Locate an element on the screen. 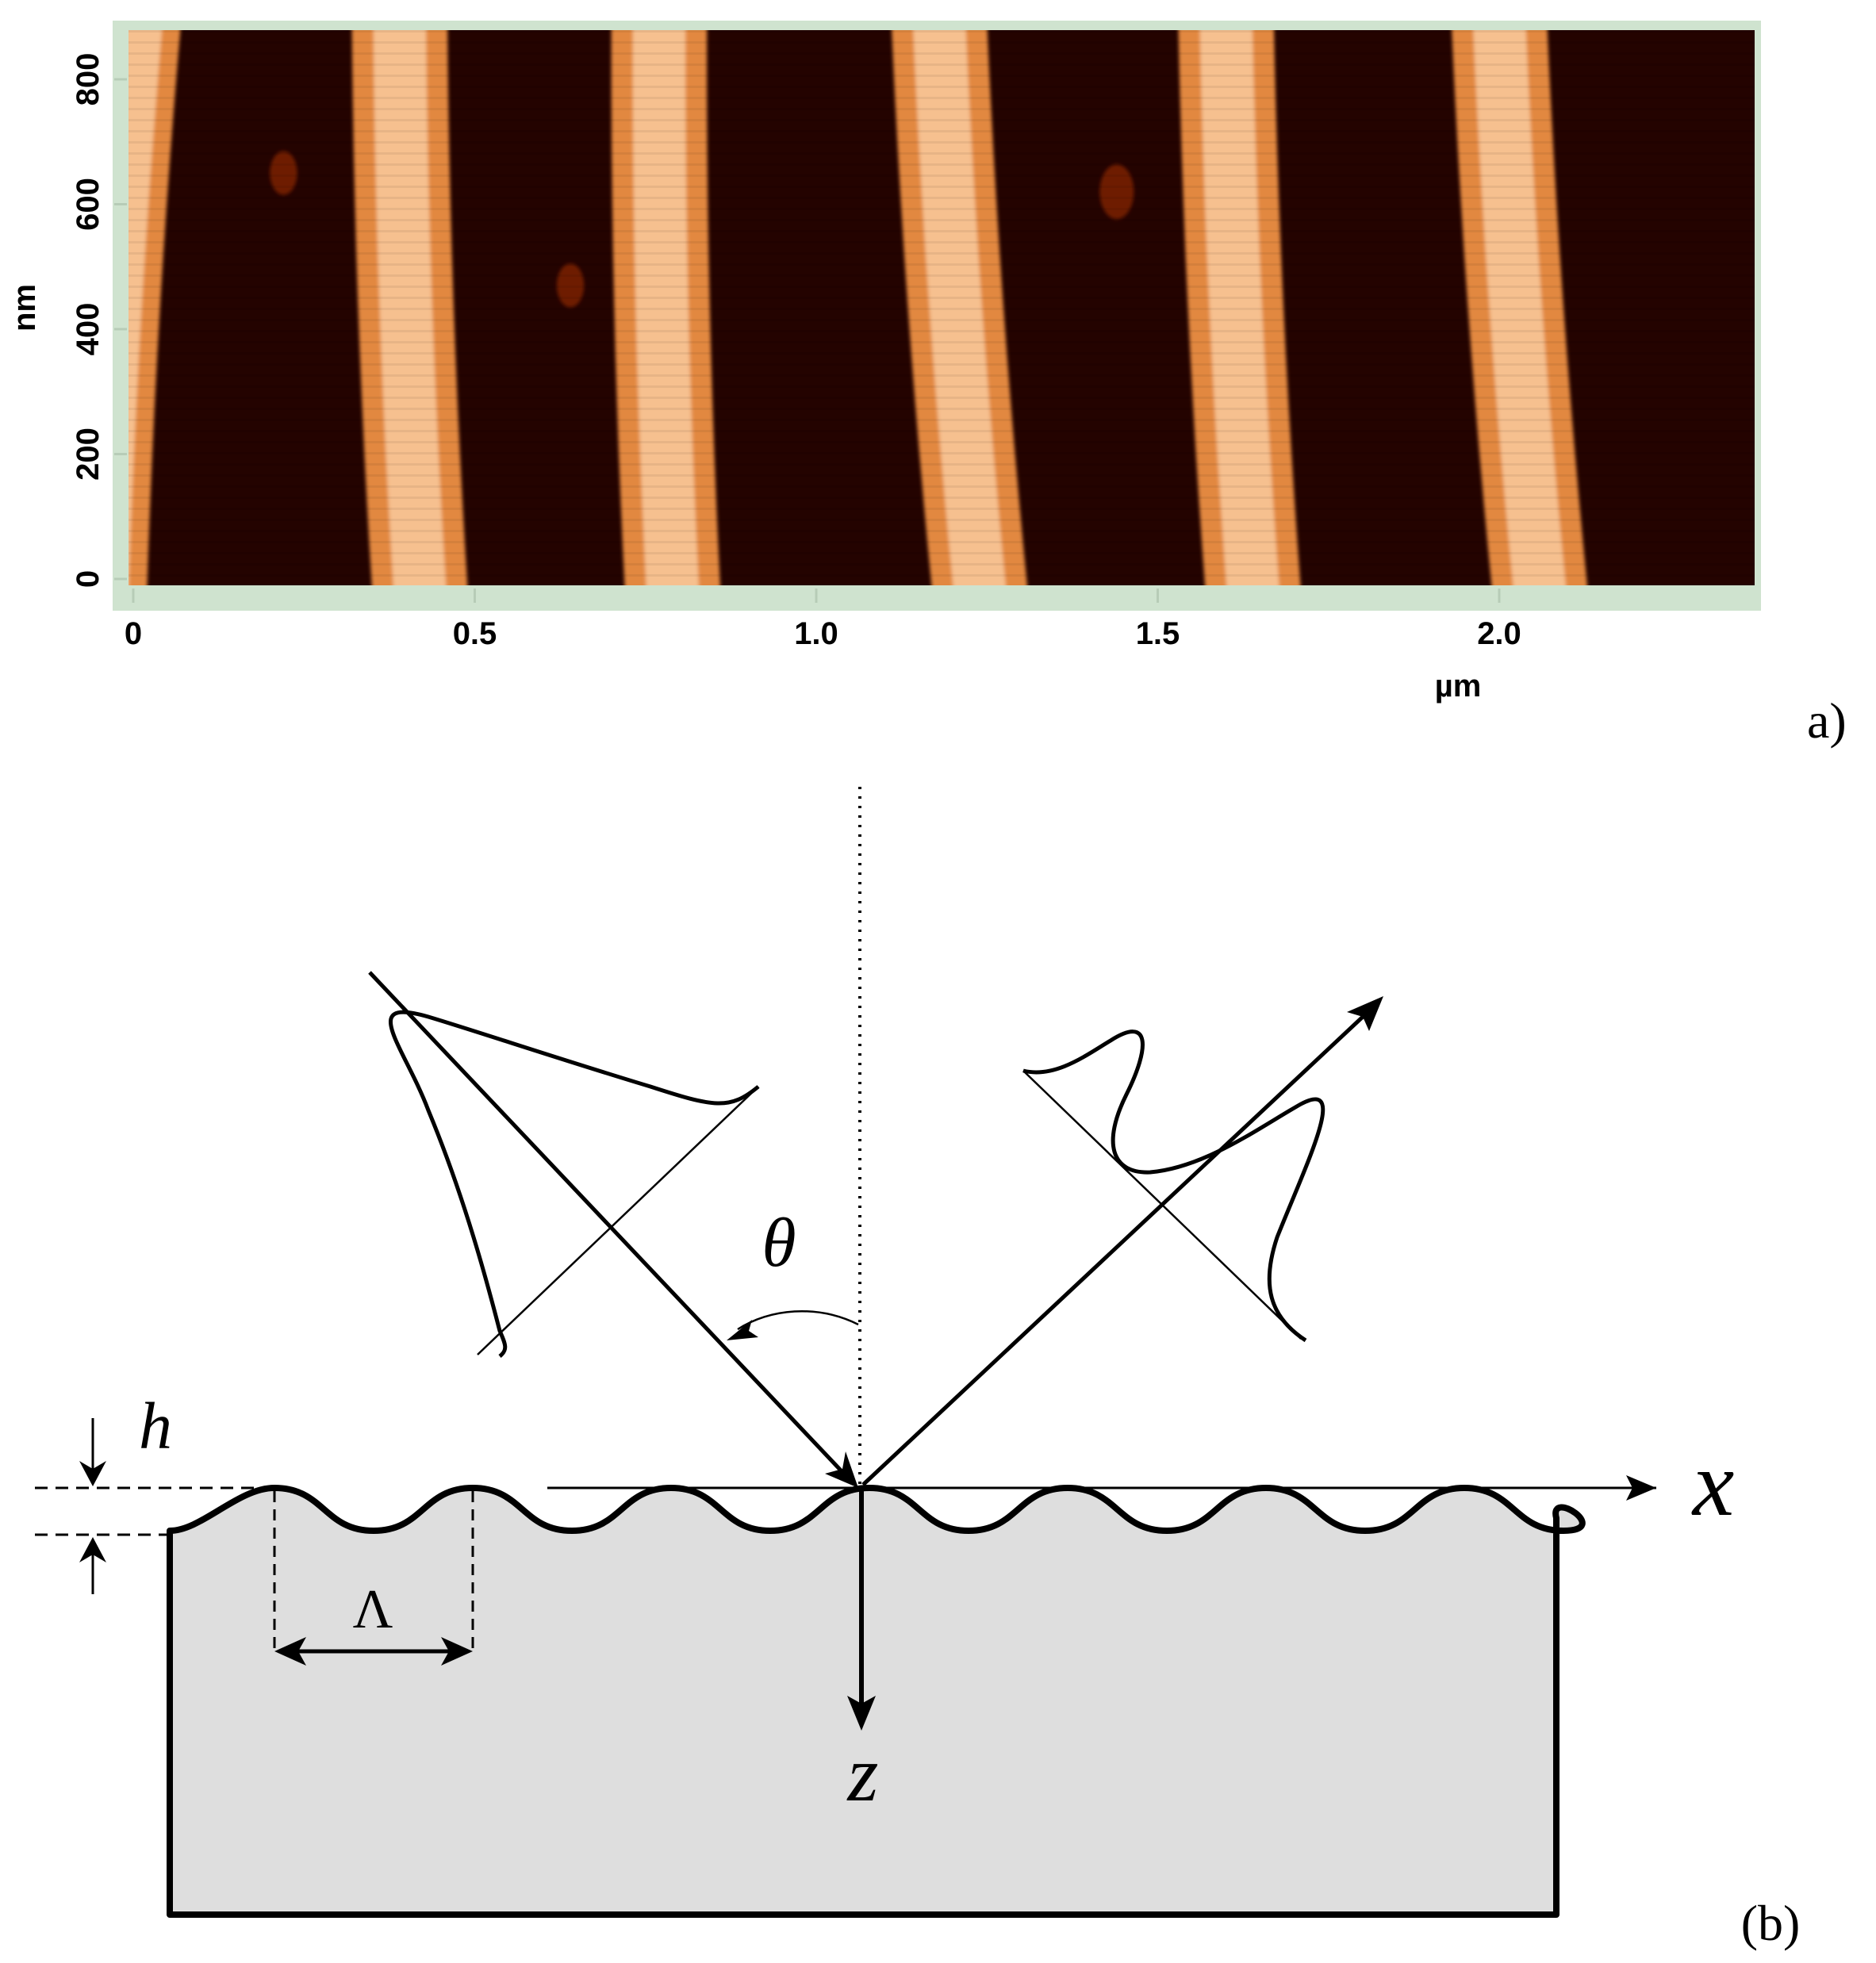 The width and height of the screenshot is (1876, 1963). incident-pulse is located at coordinates (574, 1184).